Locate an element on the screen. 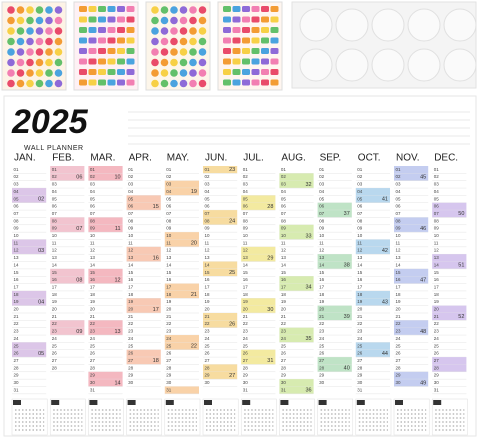 This screenshot has height=438, width=480. day-label: 04 is located at coordinates (322, 191).